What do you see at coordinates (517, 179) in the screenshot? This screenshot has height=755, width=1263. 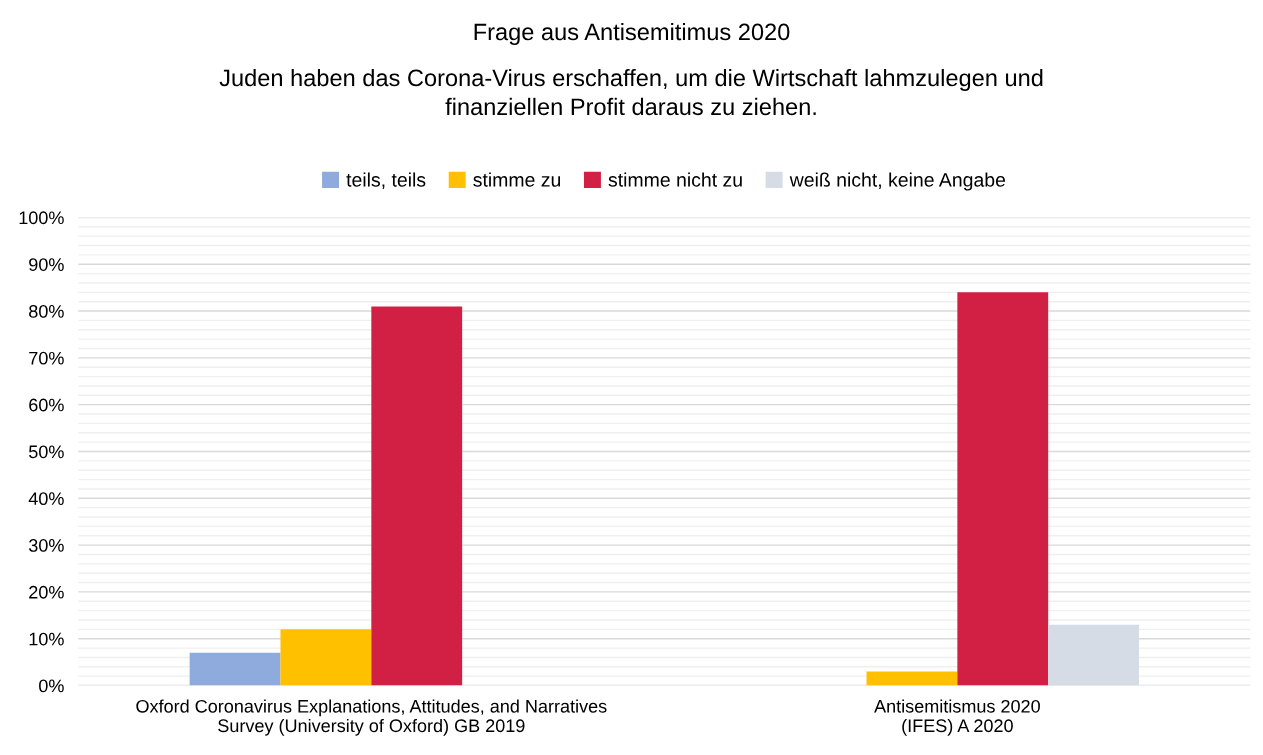 I see `legend-label: stimme zu` at bounding box center [517, 179].